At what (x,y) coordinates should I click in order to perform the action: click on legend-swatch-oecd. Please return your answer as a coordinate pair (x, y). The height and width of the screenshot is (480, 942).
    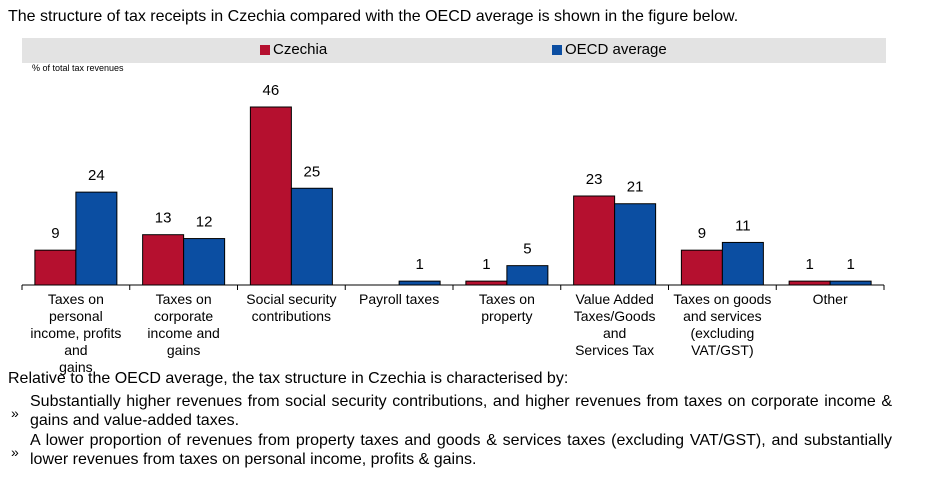
    Looking at the image, I should click on (557, 49).